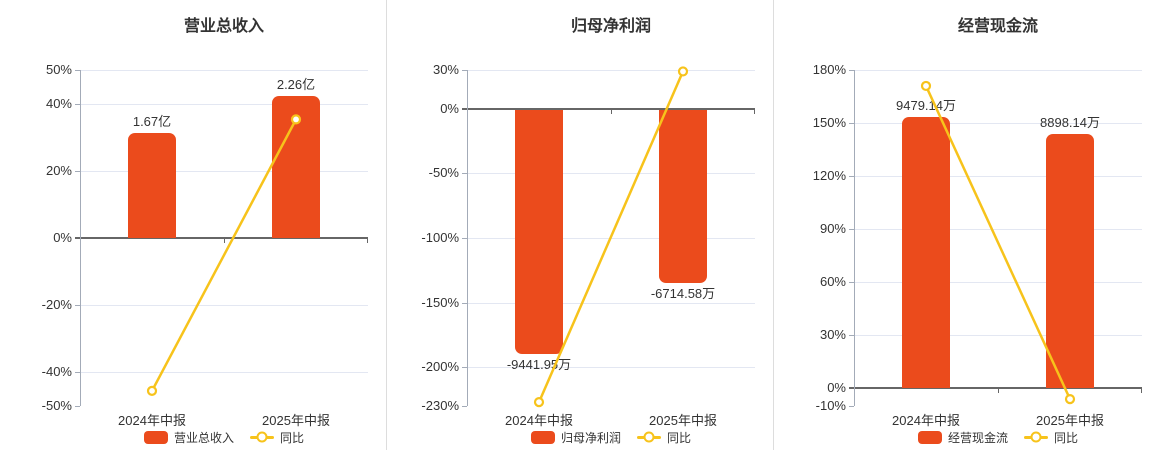 This screenshot has height=450, width=1160. I want to click on legend: 经营现金流 同比, so click(998, 437).